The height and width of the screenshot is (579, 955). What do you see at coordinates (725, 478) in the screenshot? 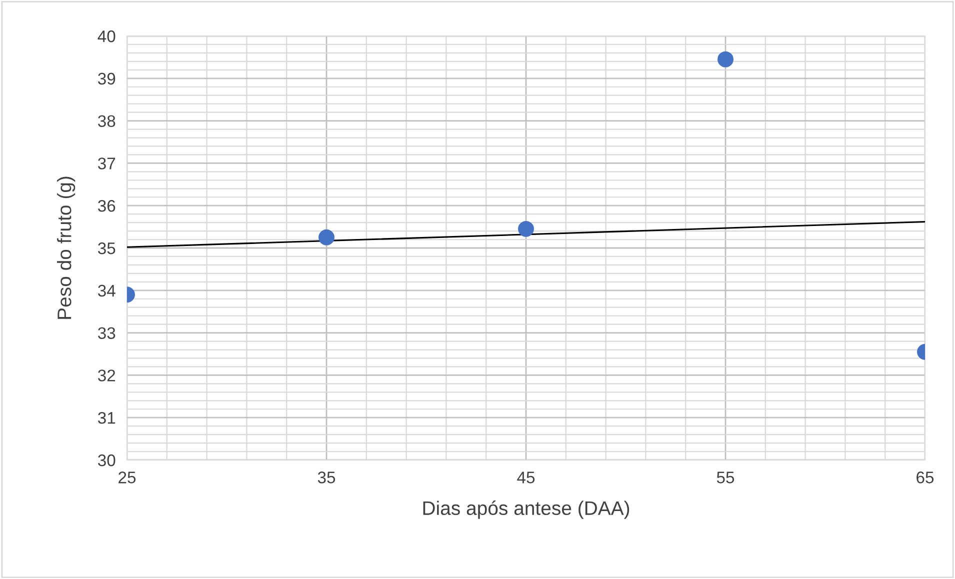
I see `x-tick-label: 55` at bounding box center [725, 478].